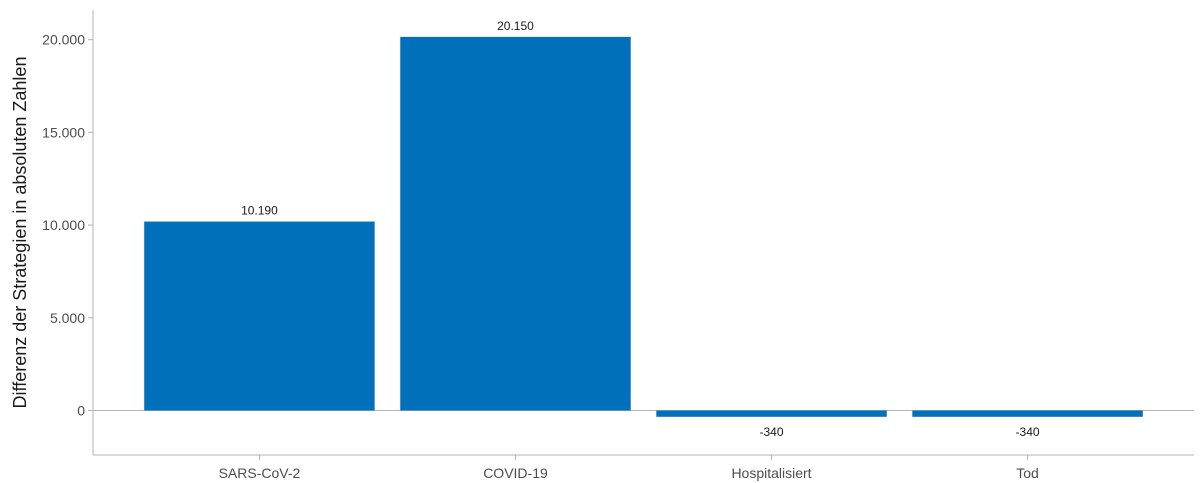  What do you see at coordinates (259, 211) in the screenshot?
I see `bar-value-label: 10.190` at bounding box center [259, 211].